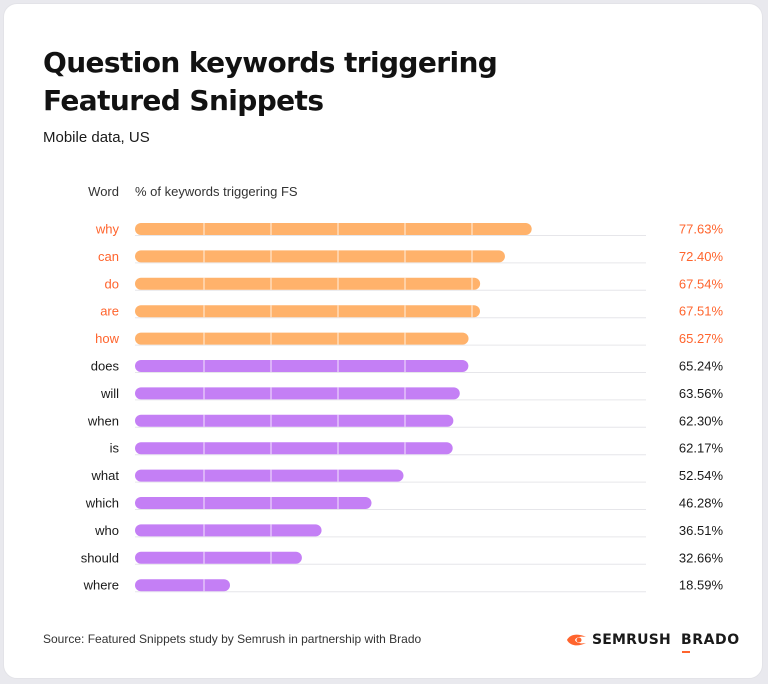 The height and width of the screenshot is (684, 768). What do you see at coordinates (115, 448) in the screenshot?
I see `category-label: is` at bounding box center [115, 448].